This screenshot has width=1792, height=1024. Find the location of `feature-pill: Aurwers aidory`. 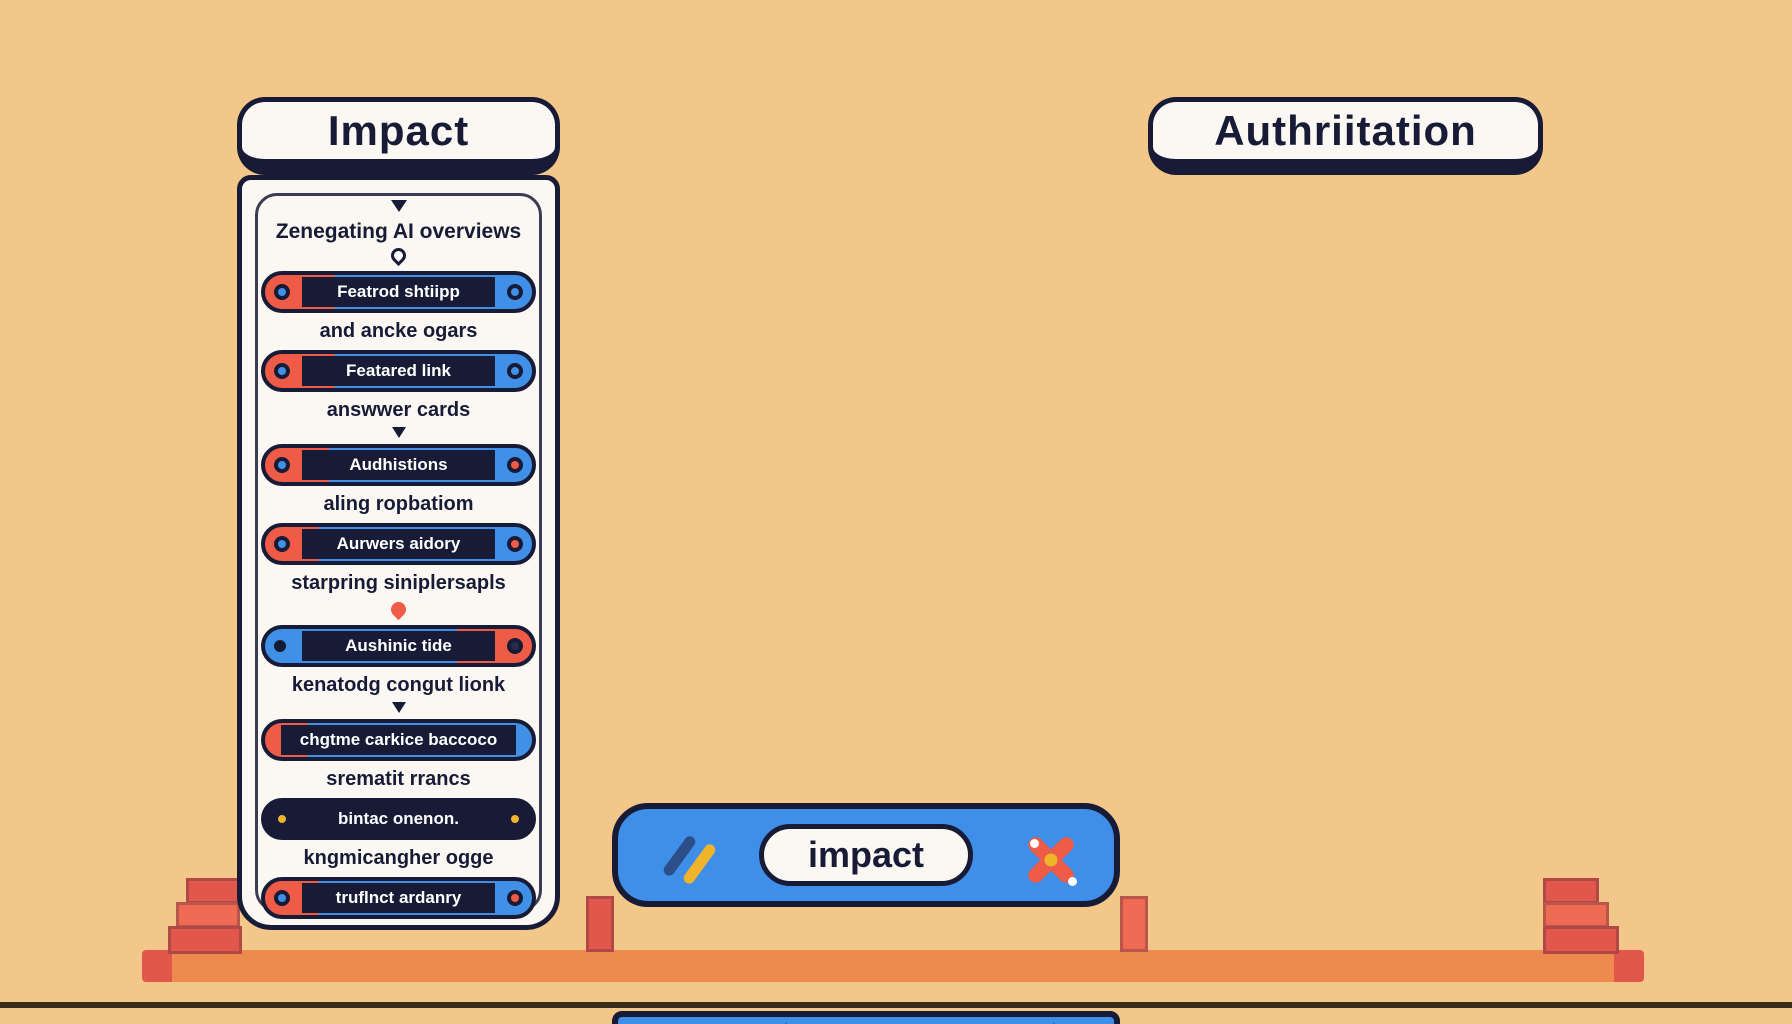

feature-pill: Aurwers aidory is located at coordinates (398, 544).